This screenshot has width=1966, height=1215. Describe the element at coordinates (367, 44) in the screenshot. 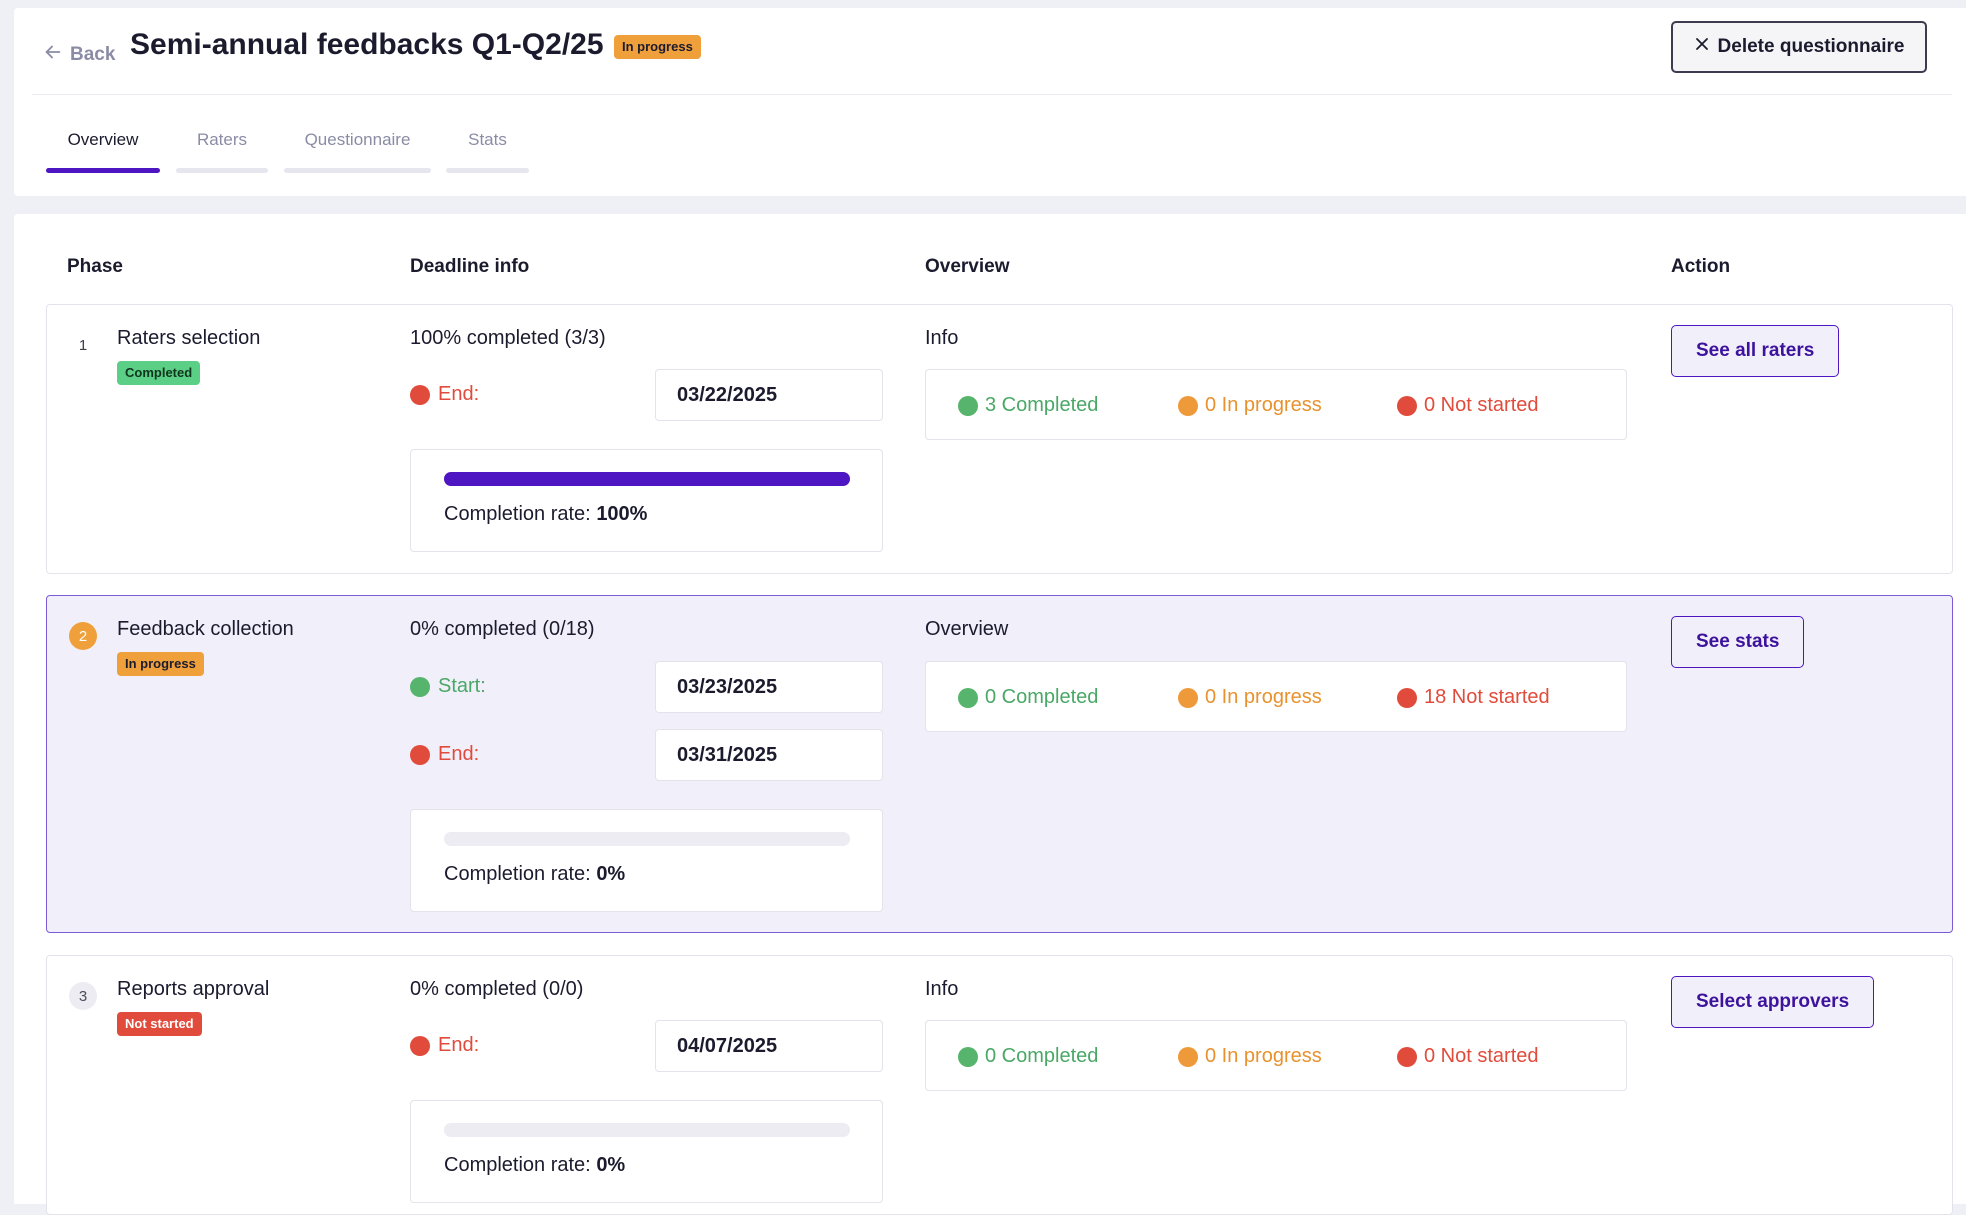

I see `page-title: Semi-annual feedbacks Q1-Q2/25` at that location.